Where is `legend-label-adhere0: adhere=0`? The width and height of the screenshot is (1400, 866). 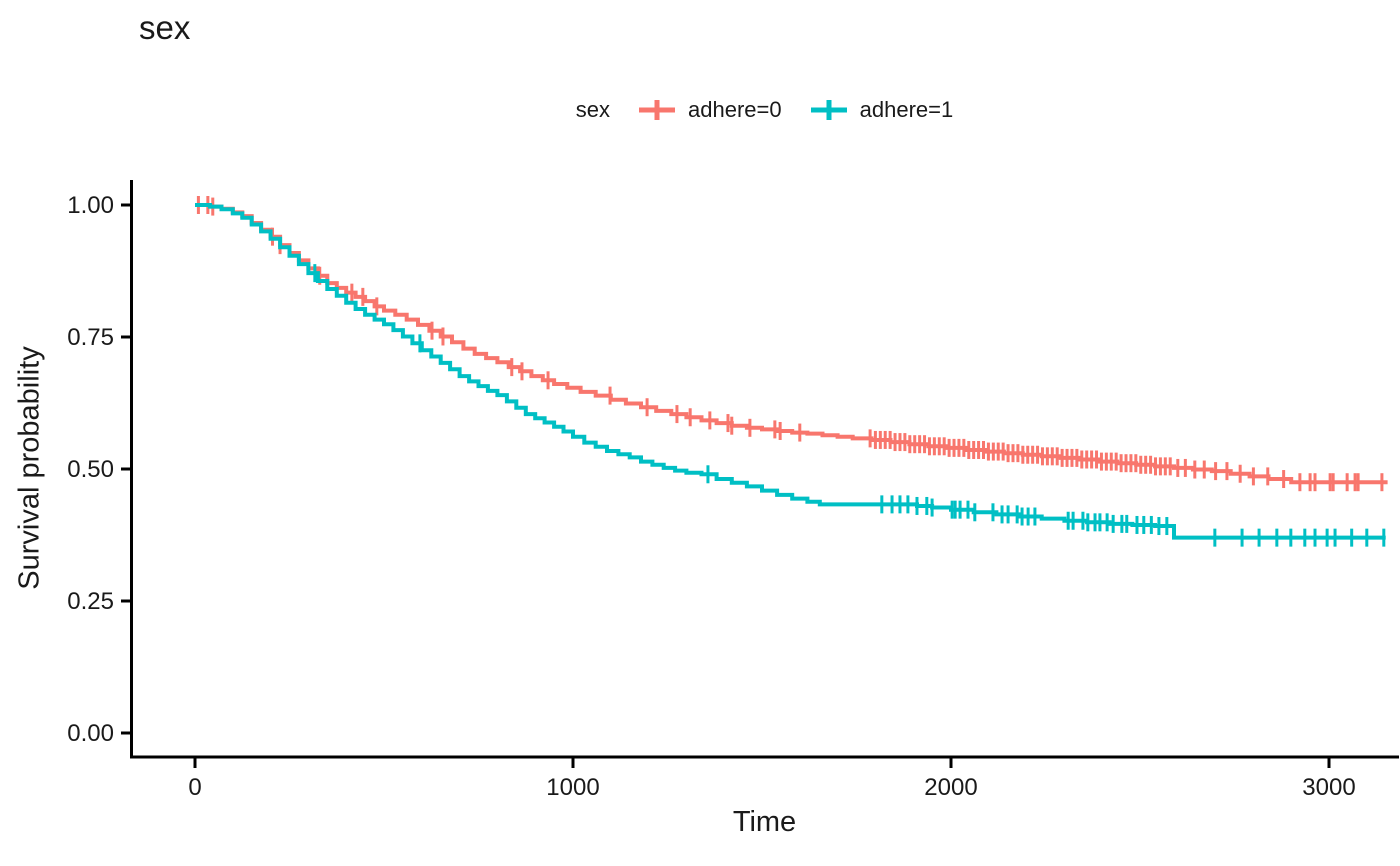 legend-label-adhere0: adhere=0 is located at coordinates (735, 109).